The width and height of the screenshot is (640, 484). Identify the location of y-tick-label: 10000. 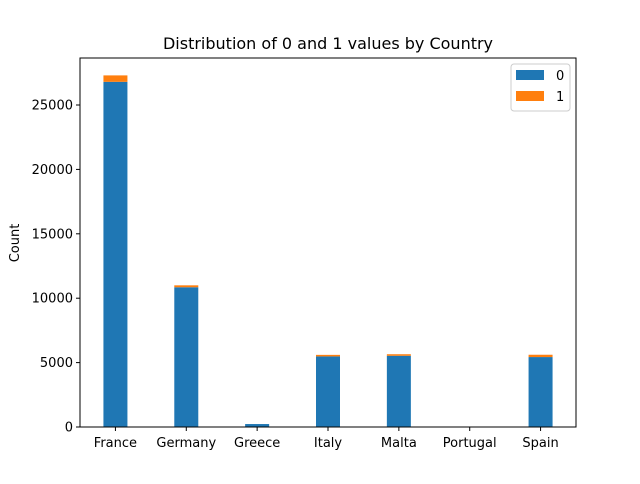
(52, 299).